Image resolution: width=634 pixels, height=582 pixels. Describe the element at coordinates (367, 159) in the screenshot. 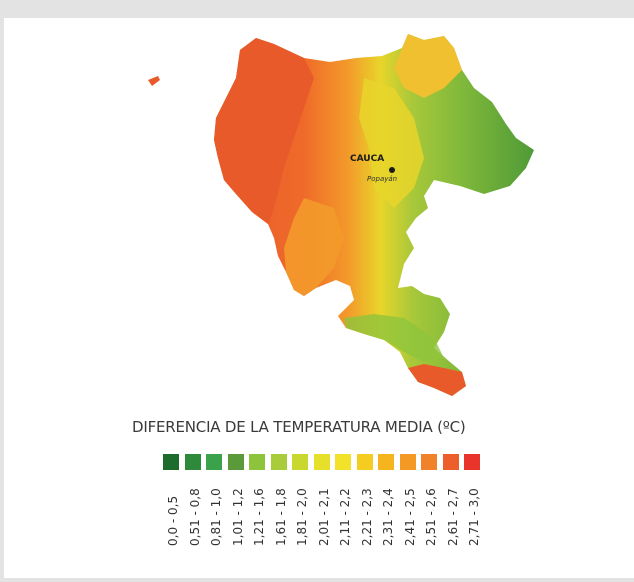

I see `department-label: CAUCA` at that location.